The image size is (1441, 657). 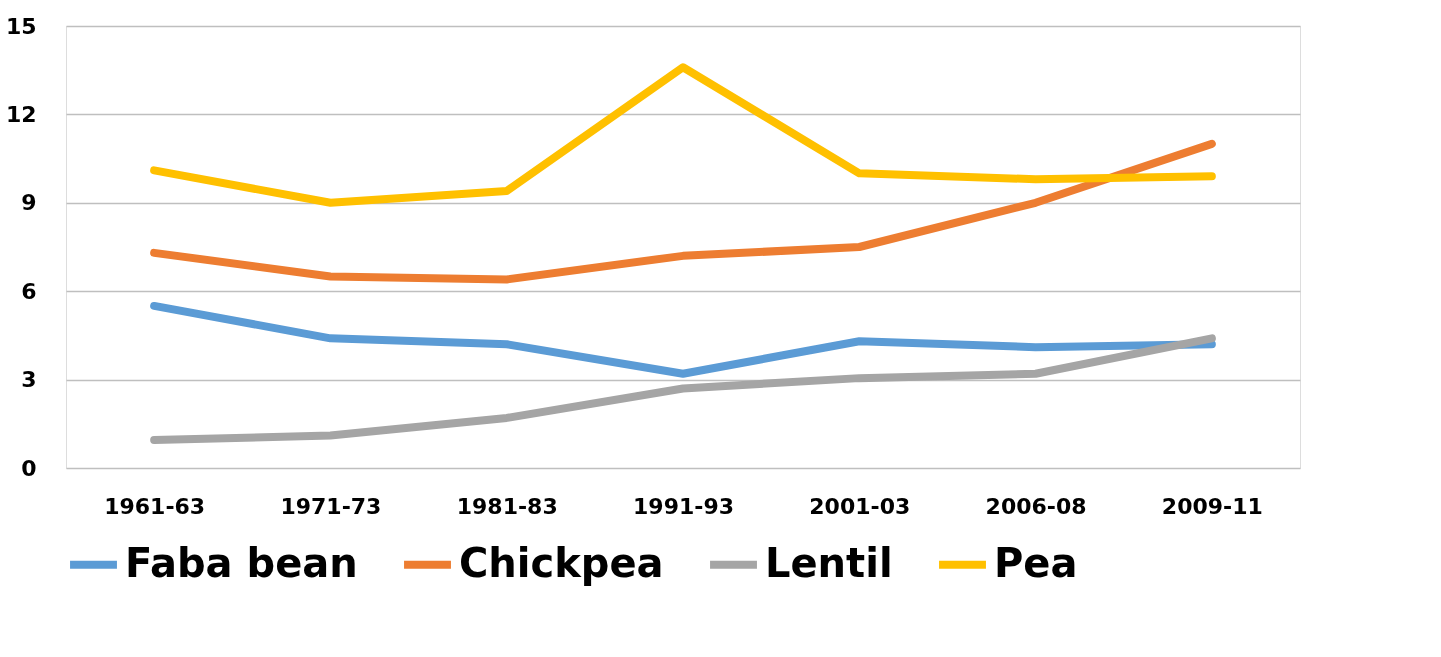 What do you see at coordinates (21, 114) in the screenshot?
I see `y-tick-label: 12` at bounding box center [21, 114].